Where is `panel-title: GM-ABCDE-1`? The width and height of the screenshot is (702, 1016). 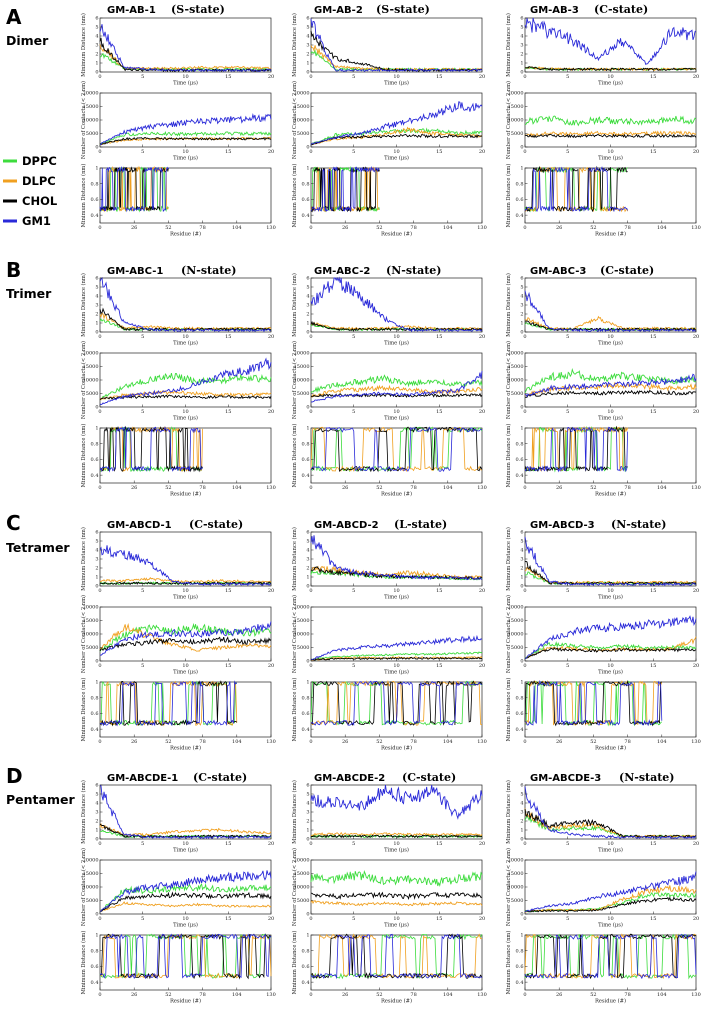
panel-title: GM-ABCDE-1 is located at coordinates (142, 778).